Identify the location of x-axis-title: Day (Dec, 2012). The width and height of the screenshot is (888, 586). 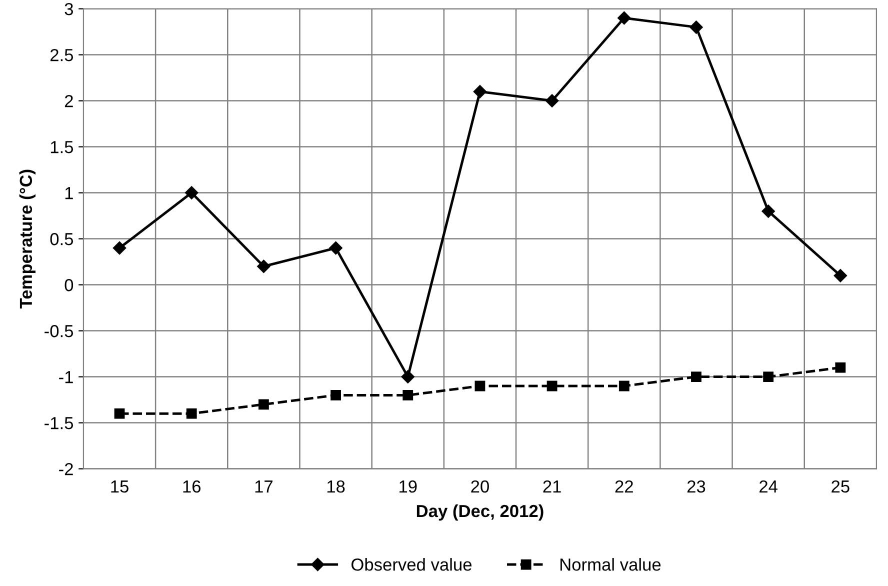
(480, 512).